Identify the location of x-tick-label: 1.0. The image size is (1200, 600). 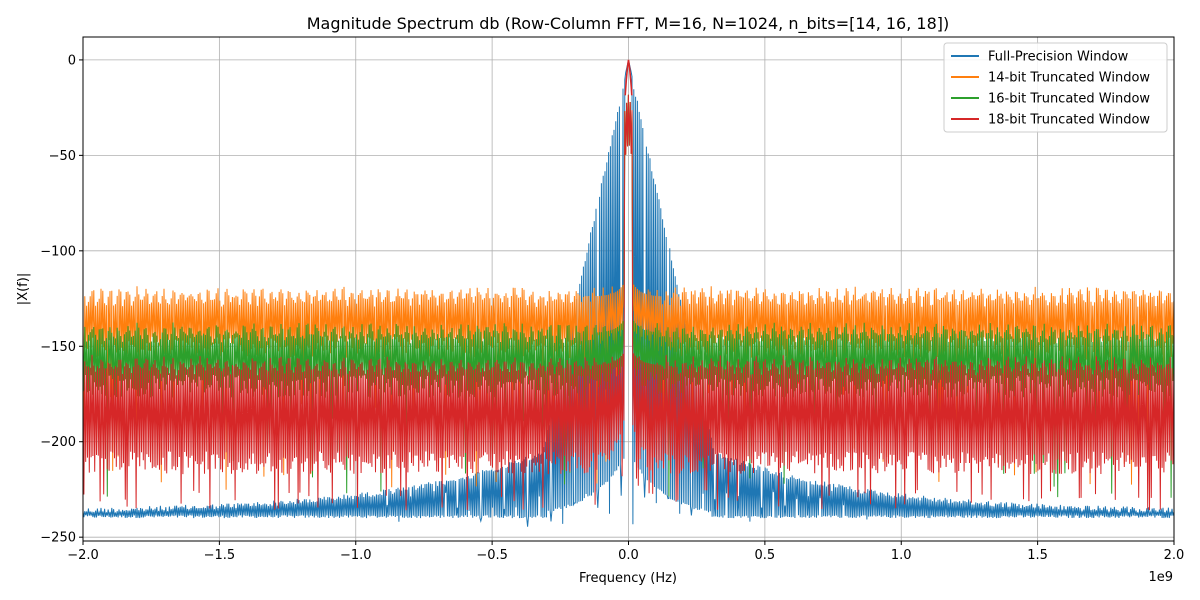
(901, 555).